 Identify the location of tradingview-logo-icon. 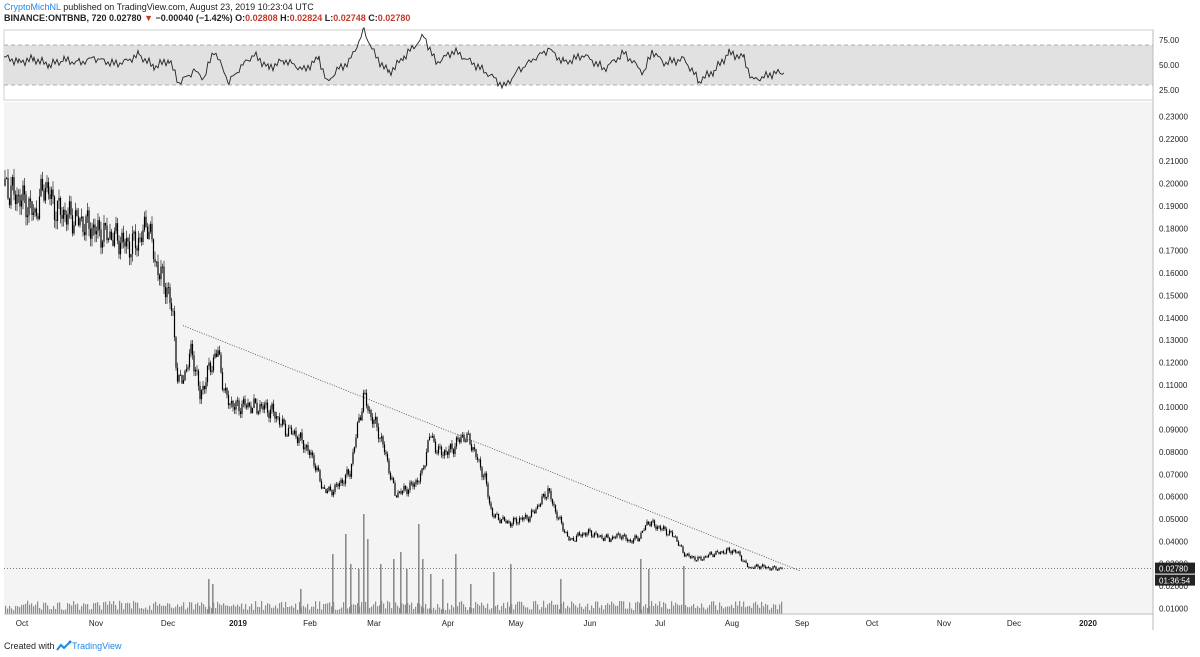
(64, 646).